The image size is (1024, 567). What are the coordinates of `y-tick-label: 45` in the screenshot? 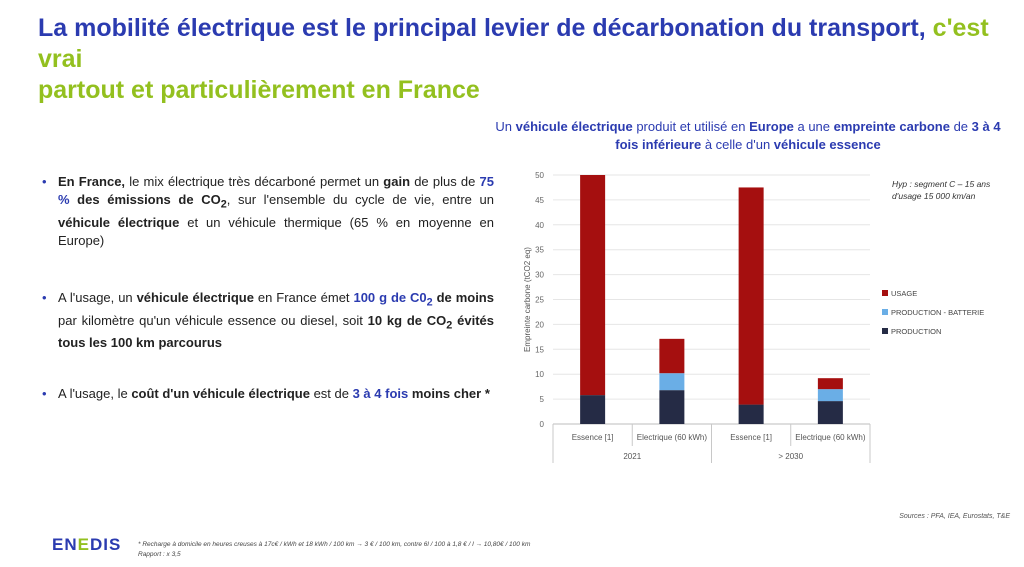 It's located at (539, 200).